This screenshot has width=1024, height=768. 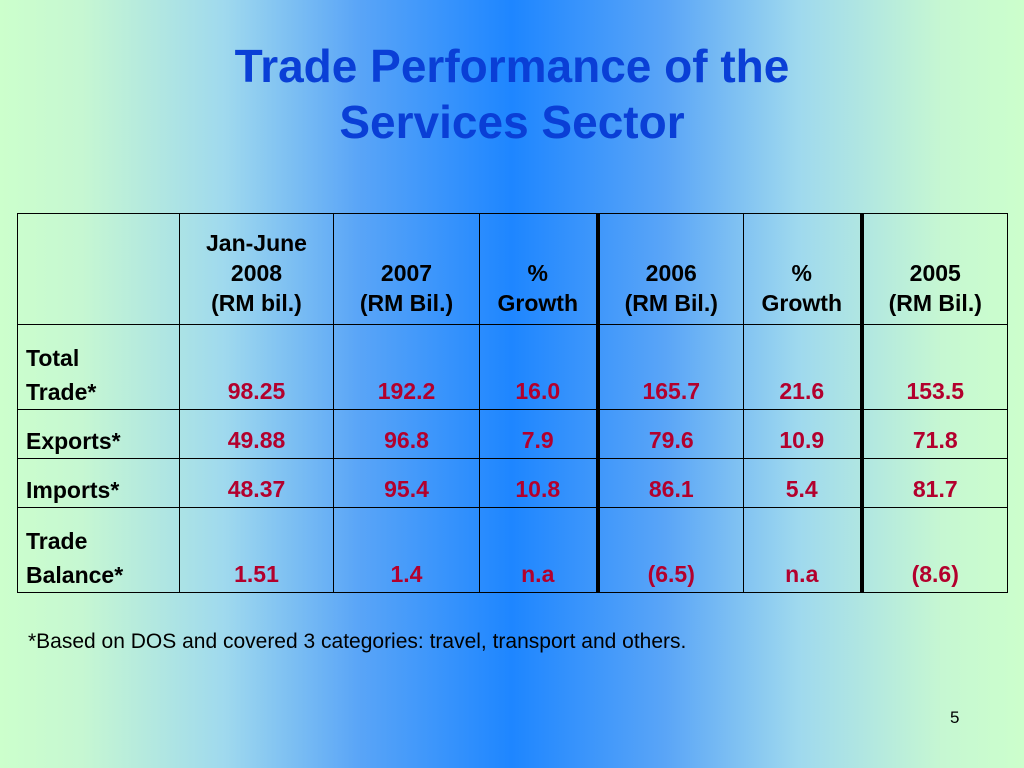 What do you see at coordinates (538, 483) in the screenshot?
I see `table-cell: 10.8` at bounding box center [538, 483].